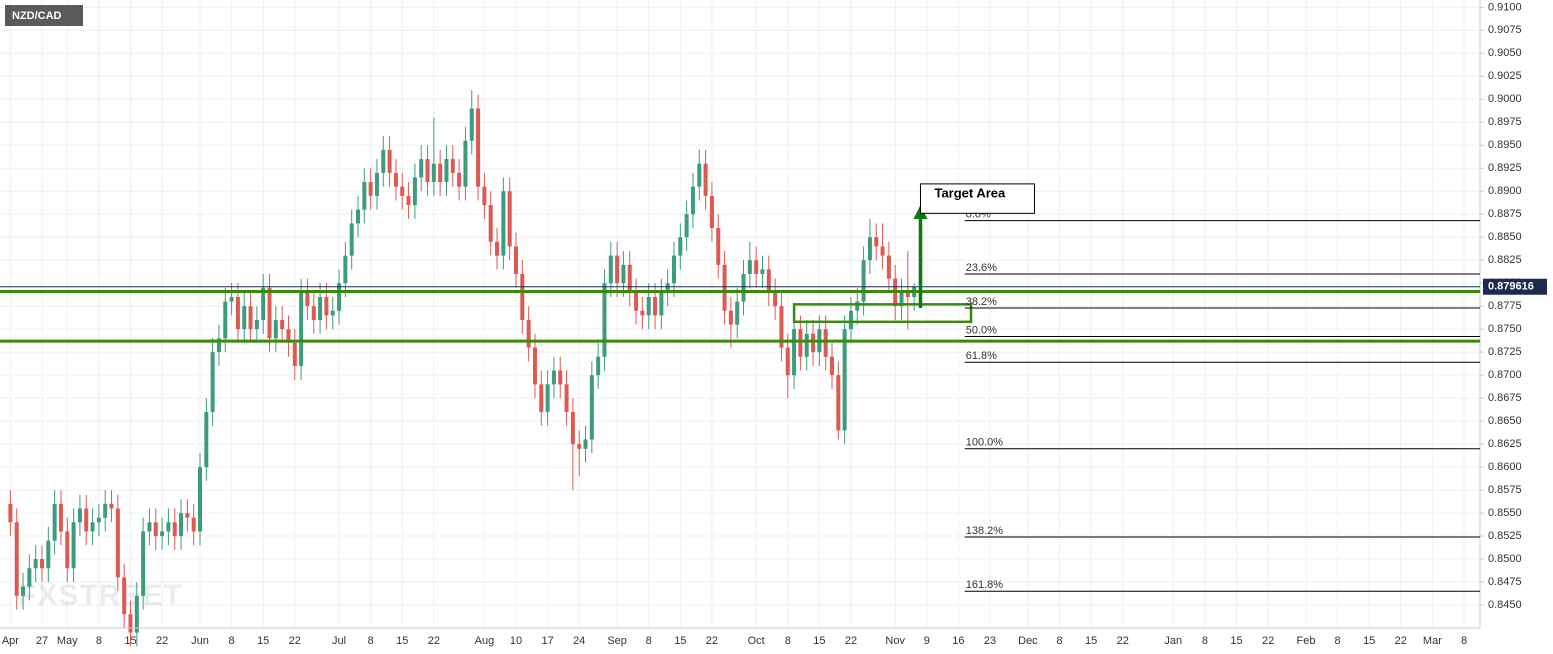 The image size is (1553, 654). I want to click on y-tick-label: 0.8950, so click(1505, 145).